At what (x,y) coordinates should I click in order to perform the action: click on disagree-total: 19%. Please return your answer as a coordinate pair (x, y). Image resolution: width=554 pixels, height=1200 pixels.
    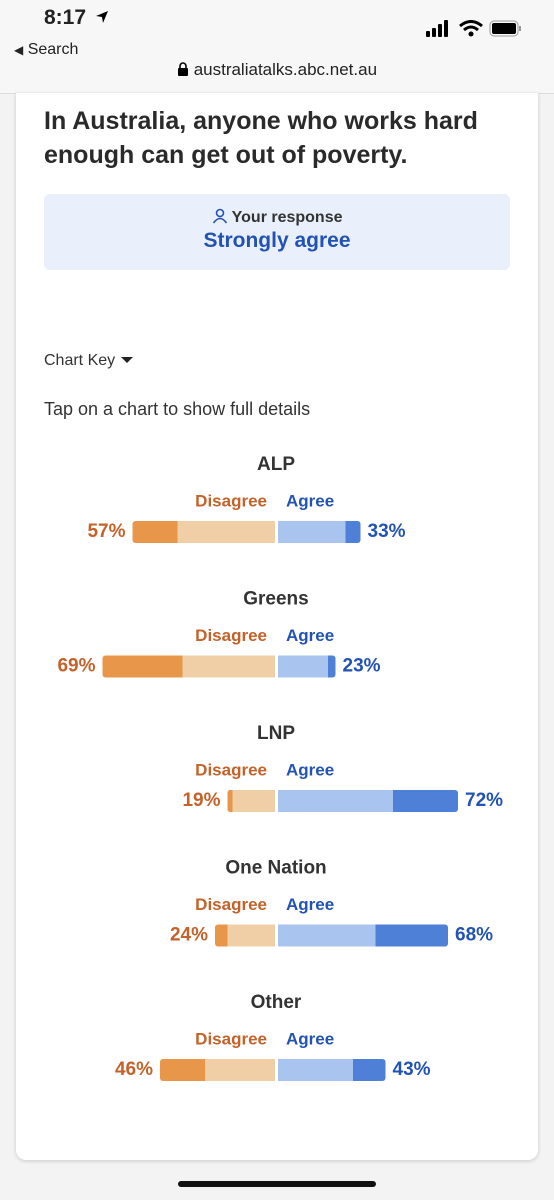
    Looking at the image, I should click on (201, 800).